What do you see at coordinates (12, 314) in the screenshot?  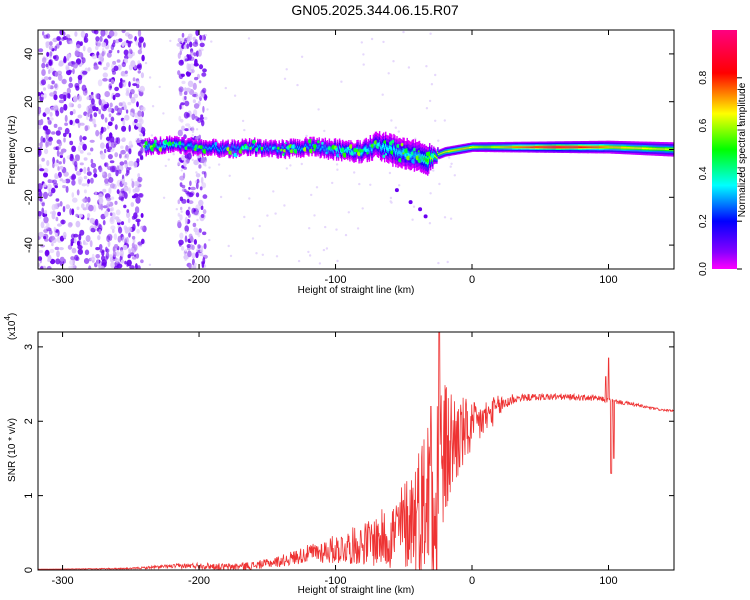 I see `snr-multiplier-close: )` at bounding box center [12, 314].